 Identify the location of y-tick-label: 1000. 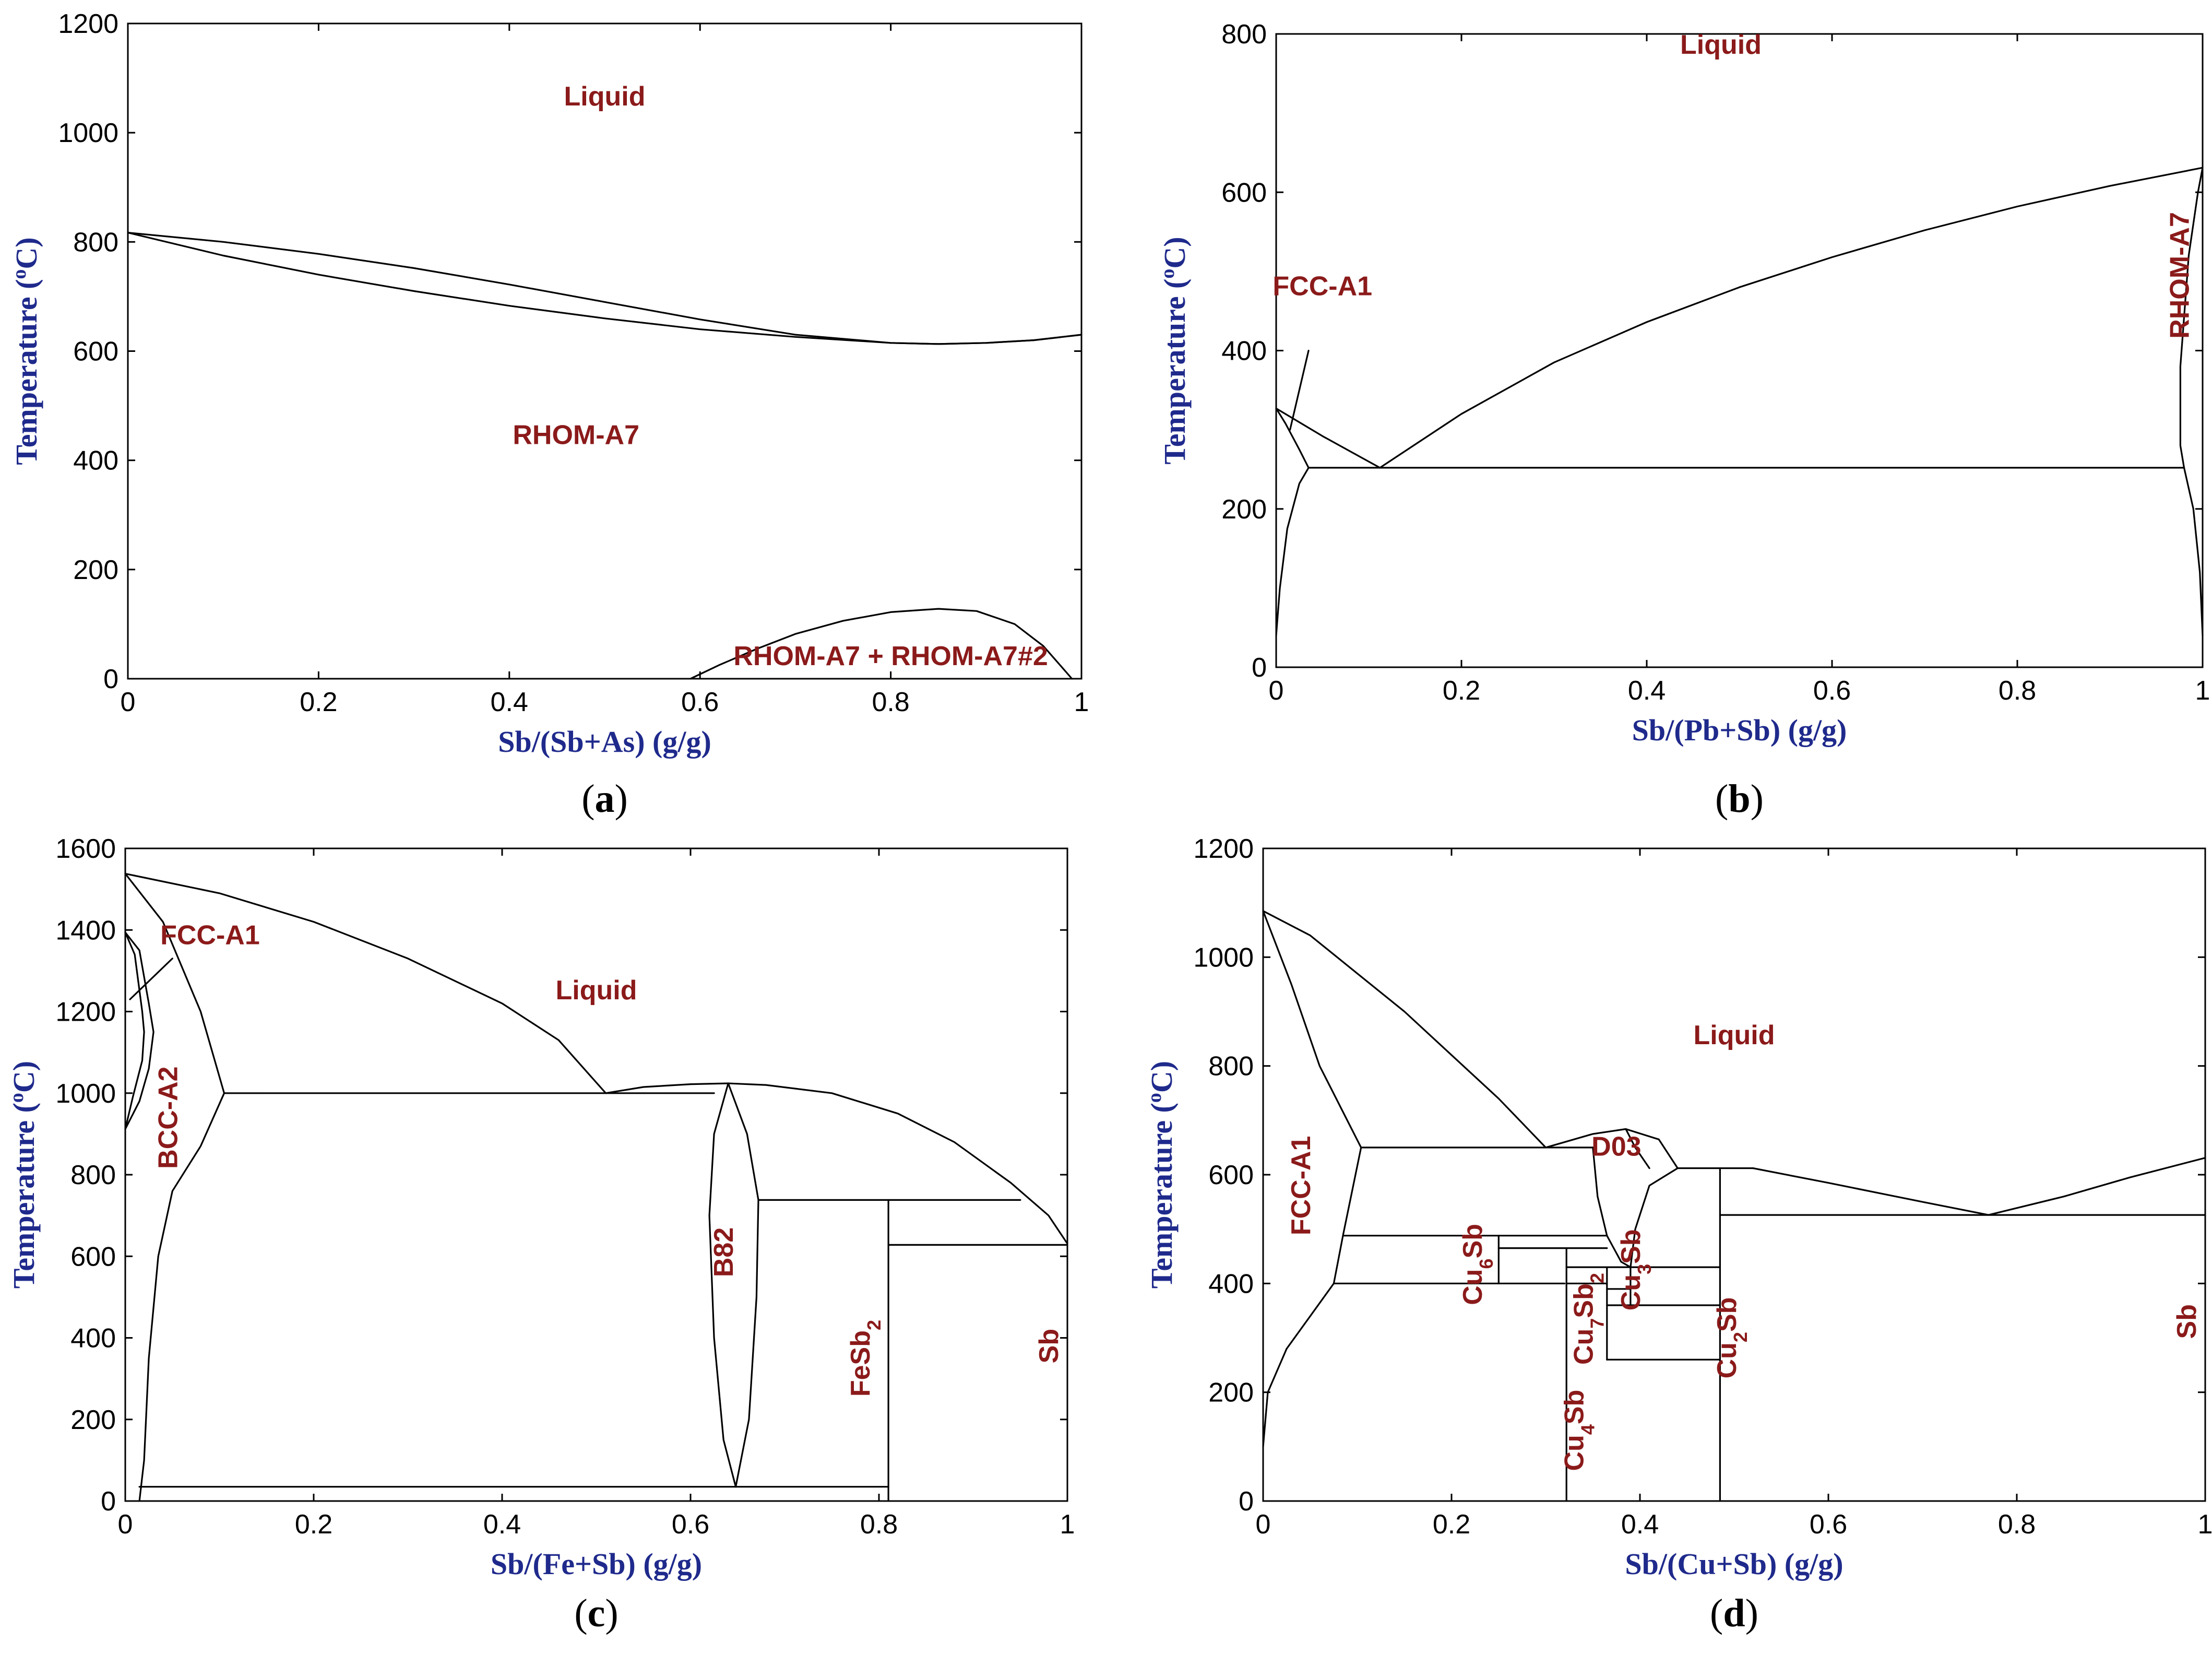
(88, 133).